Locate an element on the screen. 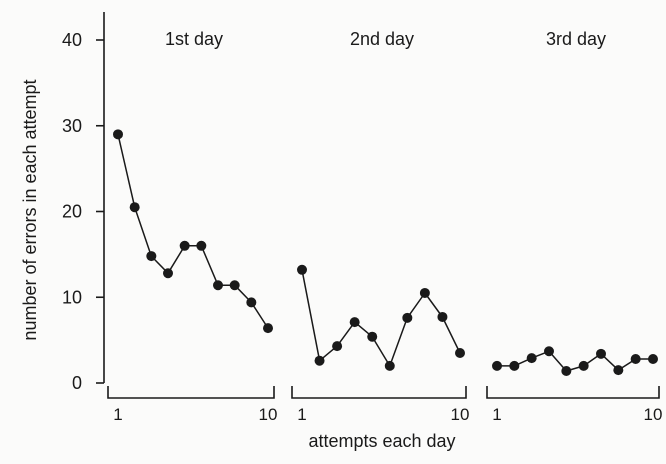 The width and height of the screenshot is (666, 464). y-tick-label: 0 is located at coordinates (77, 383).